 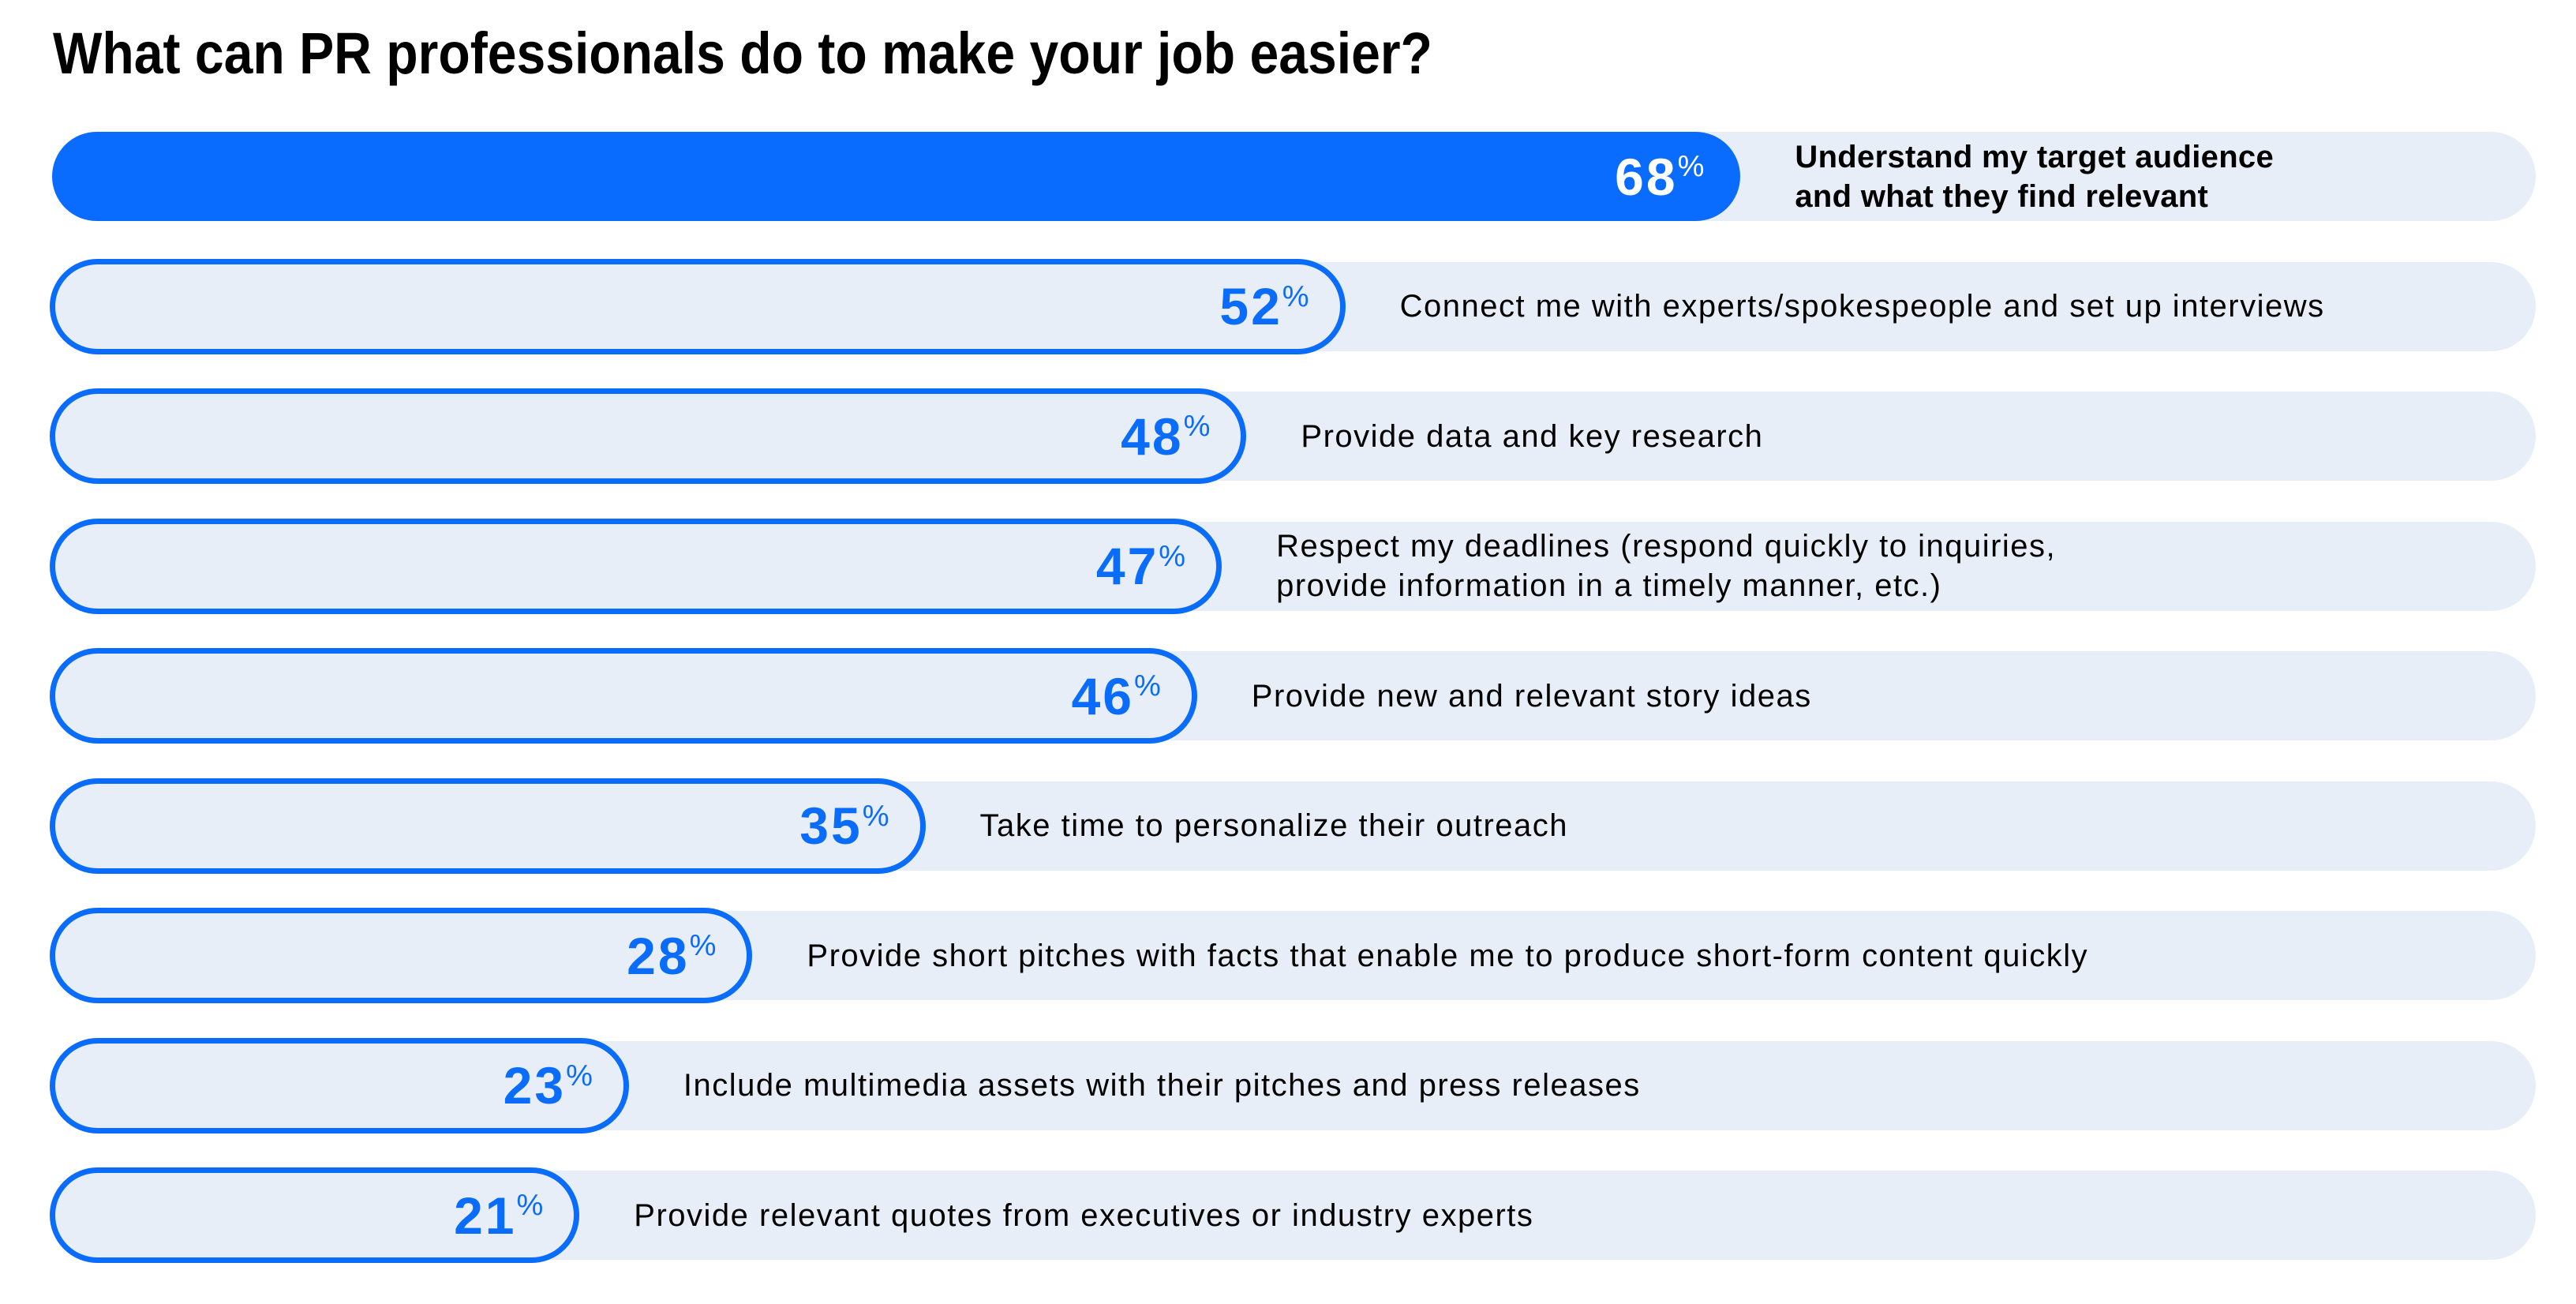 What do you see at coordinates (1532, 436) in the screenshot?
I see `category-label: Provide data and key research` at bounding box center [1532, 436].